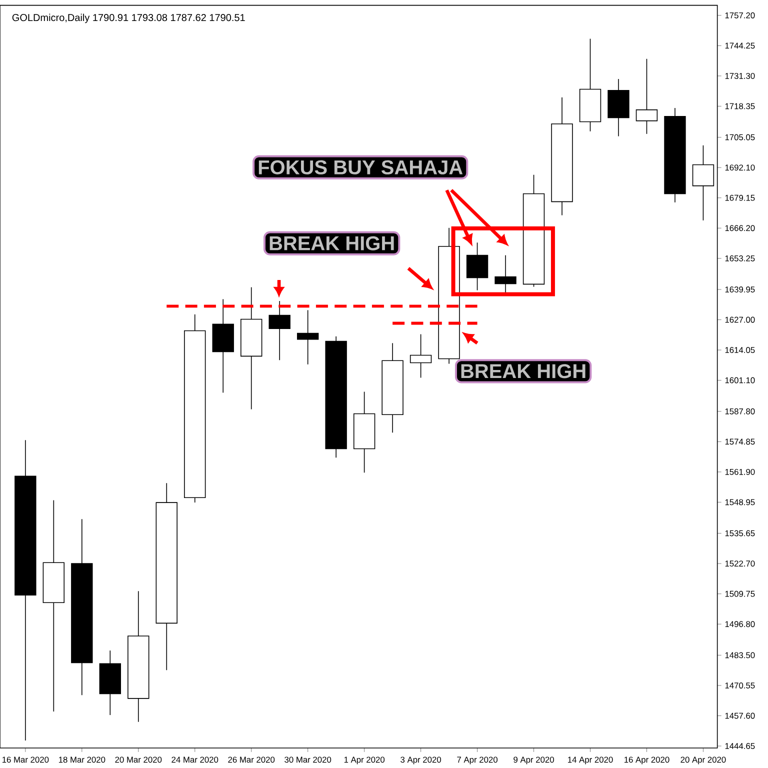  What do you see at coordinates (740, 15) in the screenshot?
I see `y-tick-label: 1757.20` at bounding box center [740, 15].